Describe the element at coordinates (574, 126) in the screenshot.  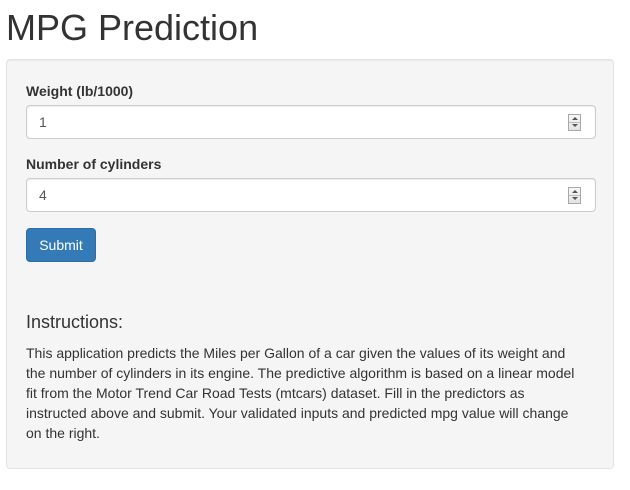
I see `weight-decrement-icon` at that location.